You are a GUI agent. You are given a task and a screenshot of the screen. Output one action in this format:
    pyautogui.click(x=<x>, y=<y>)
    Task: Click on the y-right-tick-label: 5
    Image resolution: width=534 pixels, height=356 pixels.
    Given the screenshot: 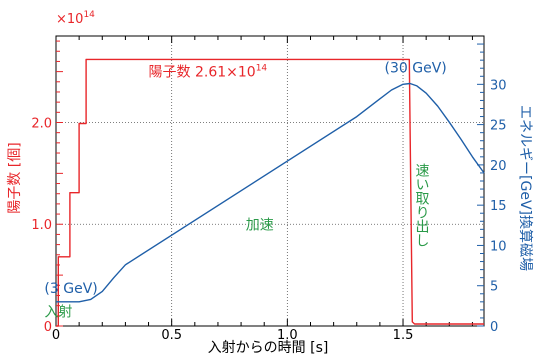 What is the action you would take?
    pyautogui.click(x=494, y=287)
    